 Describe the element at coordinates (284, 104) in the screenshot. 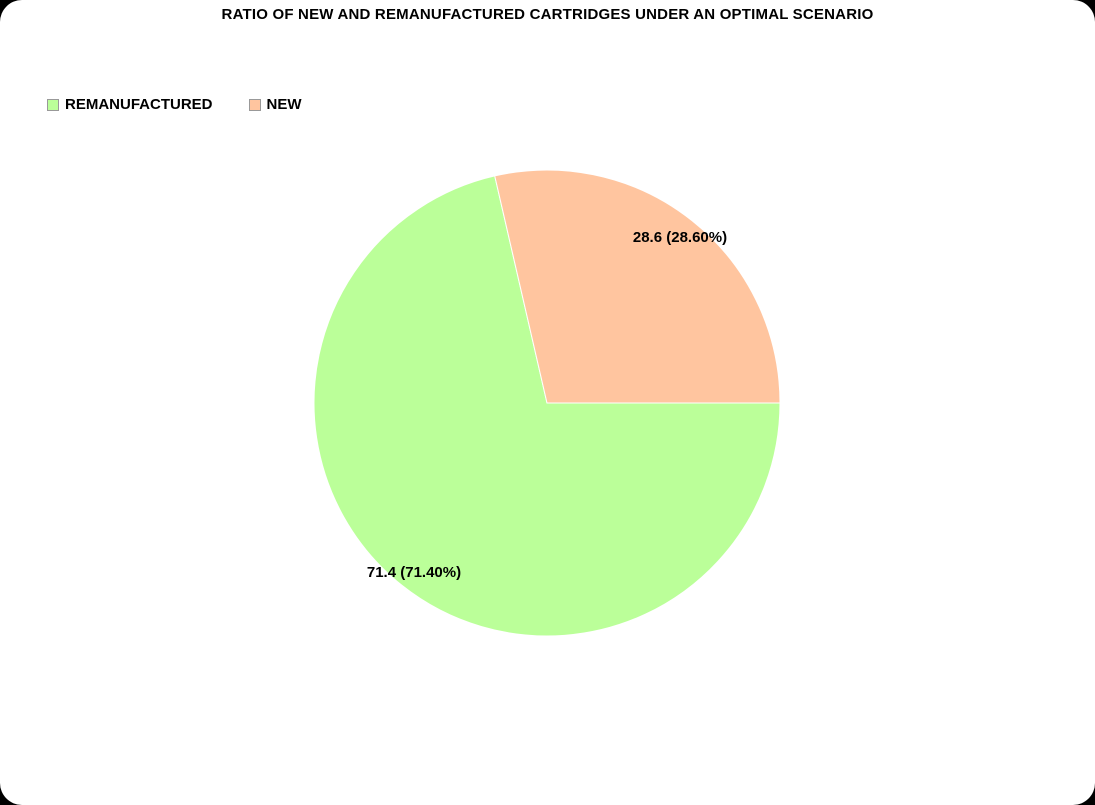

I see `legend-label-new: NEW` at that location.